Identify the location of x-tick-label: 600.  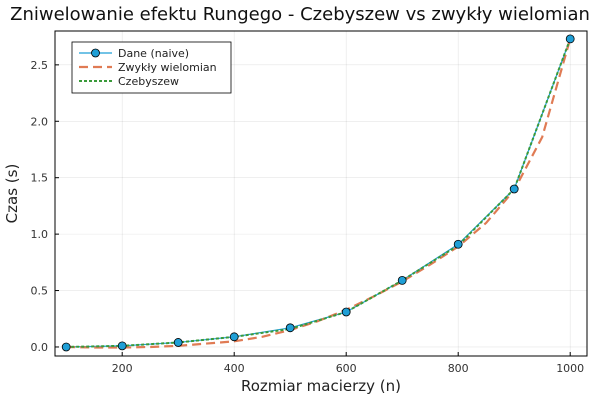
(346, 368).